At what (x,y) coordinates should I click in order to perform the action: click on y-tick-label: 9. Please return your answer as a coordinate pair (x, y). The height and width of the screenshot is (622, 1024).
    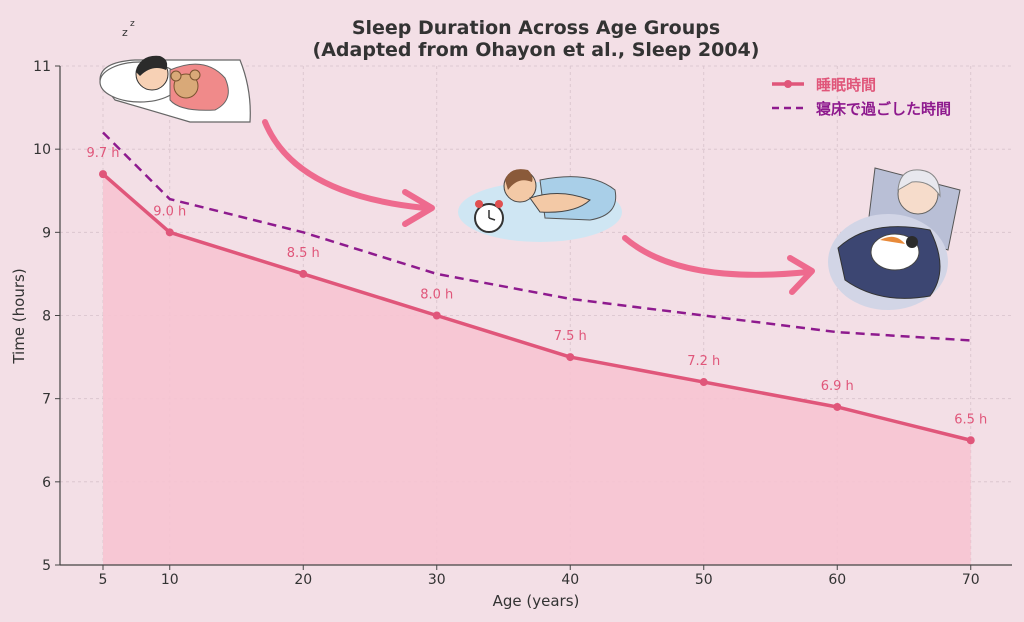
    Looking at the image, I should click on (46, 233).